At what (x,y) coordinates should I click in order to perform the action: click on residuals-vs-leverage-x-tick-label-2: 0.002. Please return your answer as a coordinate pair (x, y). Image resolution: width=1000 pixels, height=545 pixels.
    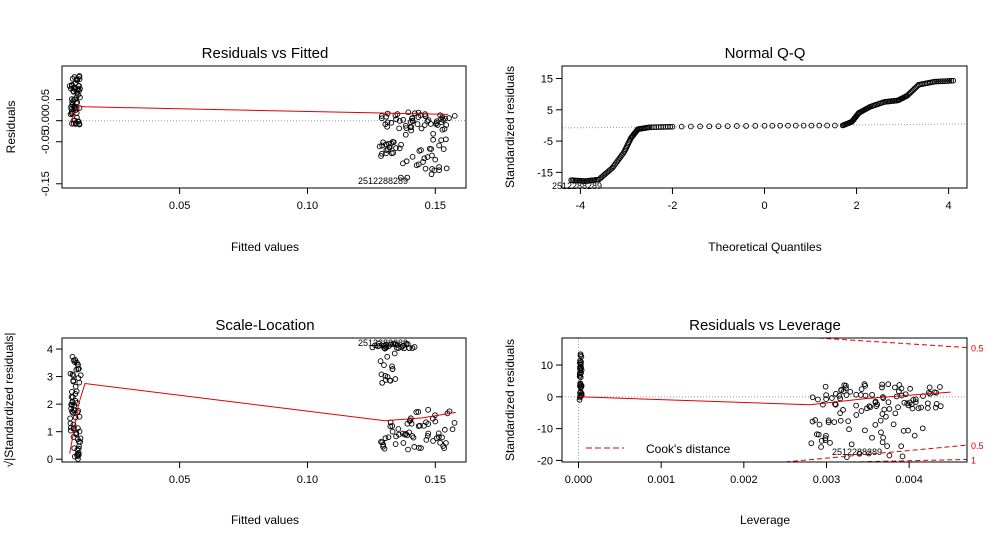
    Looking at the image, I should click on (744, 480).